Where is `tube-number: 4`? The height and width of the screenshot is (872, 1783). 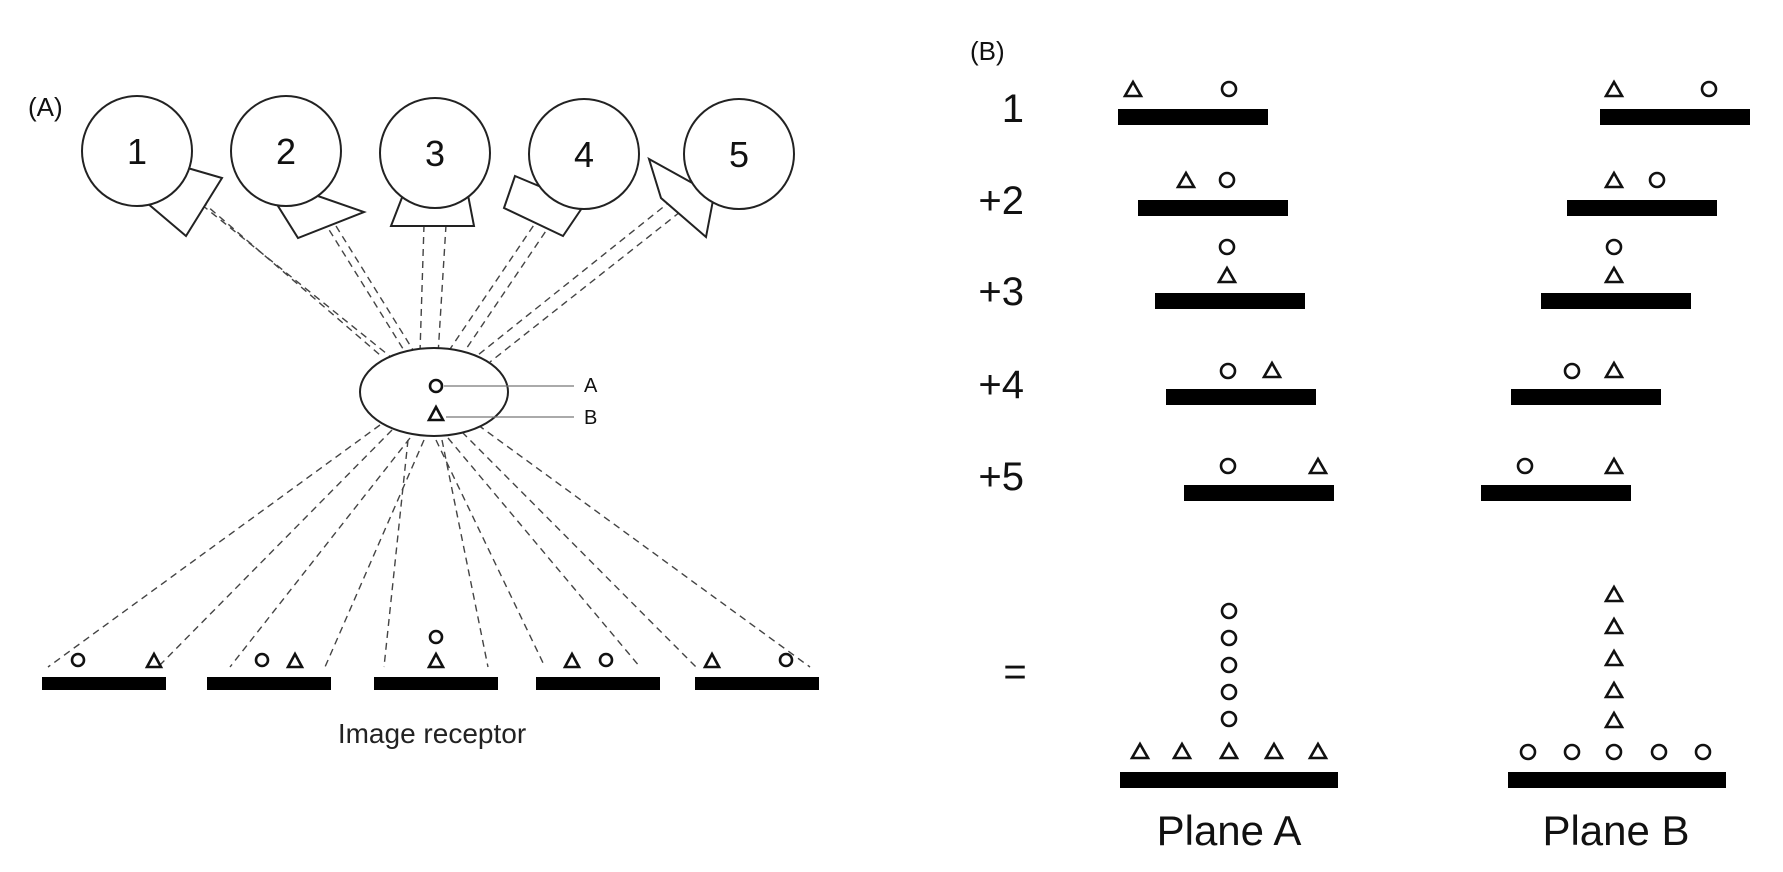
tube-number: 4 is located at coordinates (584, 154).